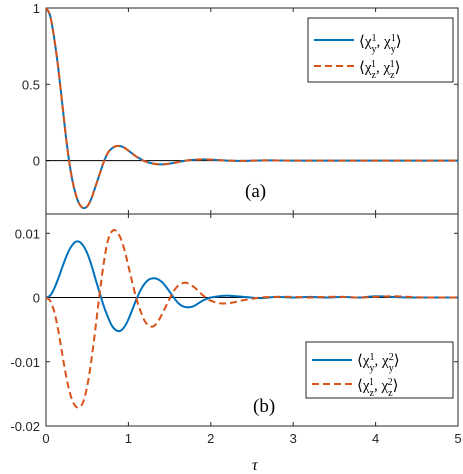 This screenshot has width=463, height=474. What do you see at coordinates (255, 191) in the screenshot?
I see `panel-a-label: (a)` at bounding box center [255, 191].